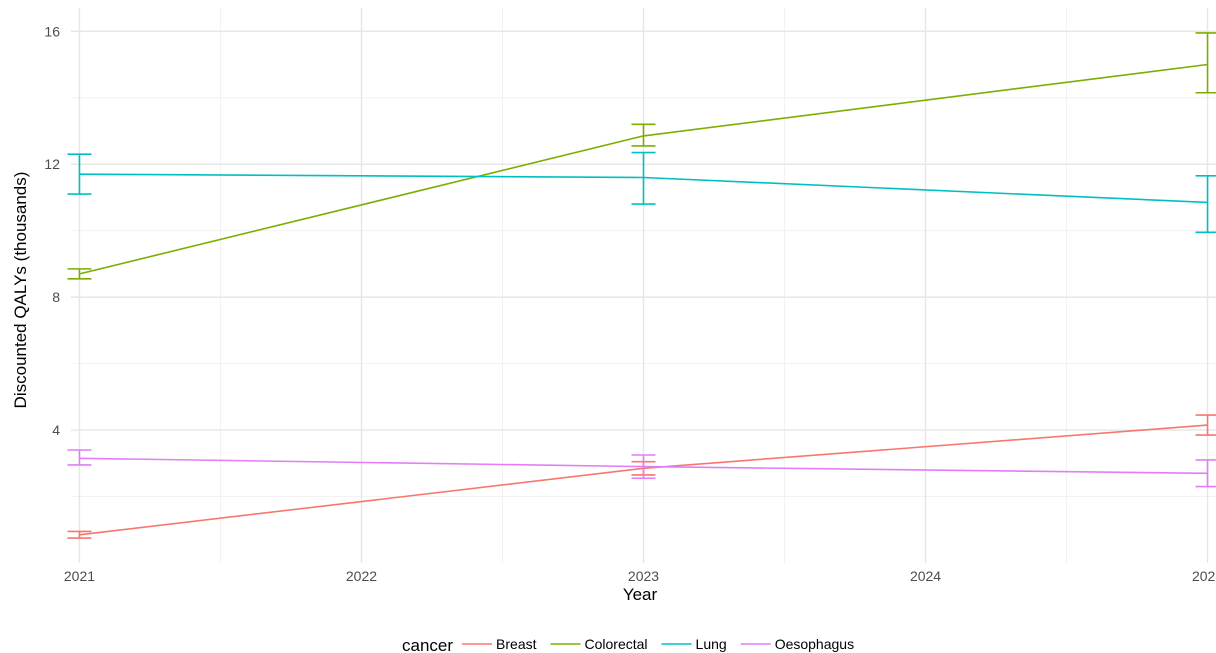 The image size is (1216, 653). I want to click on y-axis-tick-labels: 4 8 12 16, so click(52, 230).